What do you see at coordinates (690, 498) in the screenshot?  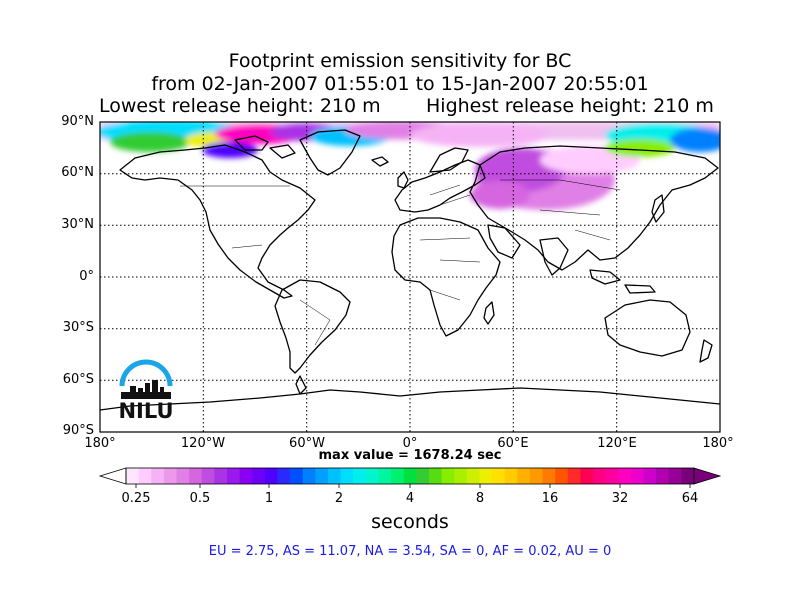 I see `colorbar-tick-label-9: 64` at bounding box center [690, 498].